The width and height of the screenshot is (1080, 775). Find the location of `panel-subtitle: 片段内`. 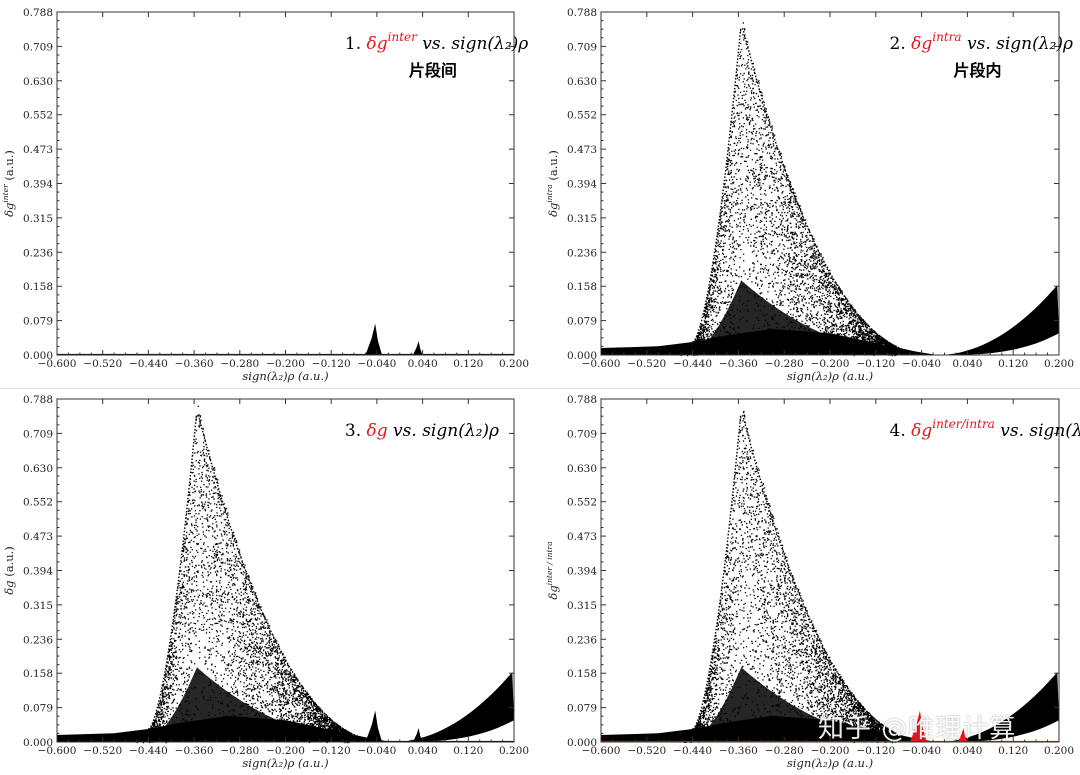

panel-subtitle: 片段内 is located at coordinates (978, 70).